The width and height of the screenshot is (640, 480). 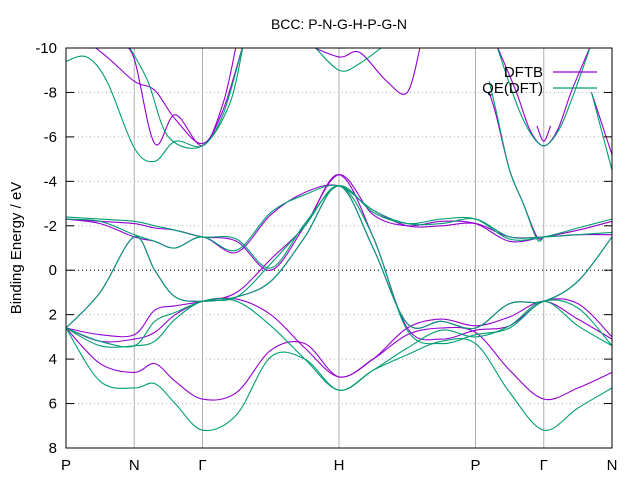 What do you see at coordinates (512, 88) in the screenshot?
I see `legend-label-qe-dft: QE(DFT)` at bounding box center [512, 88].